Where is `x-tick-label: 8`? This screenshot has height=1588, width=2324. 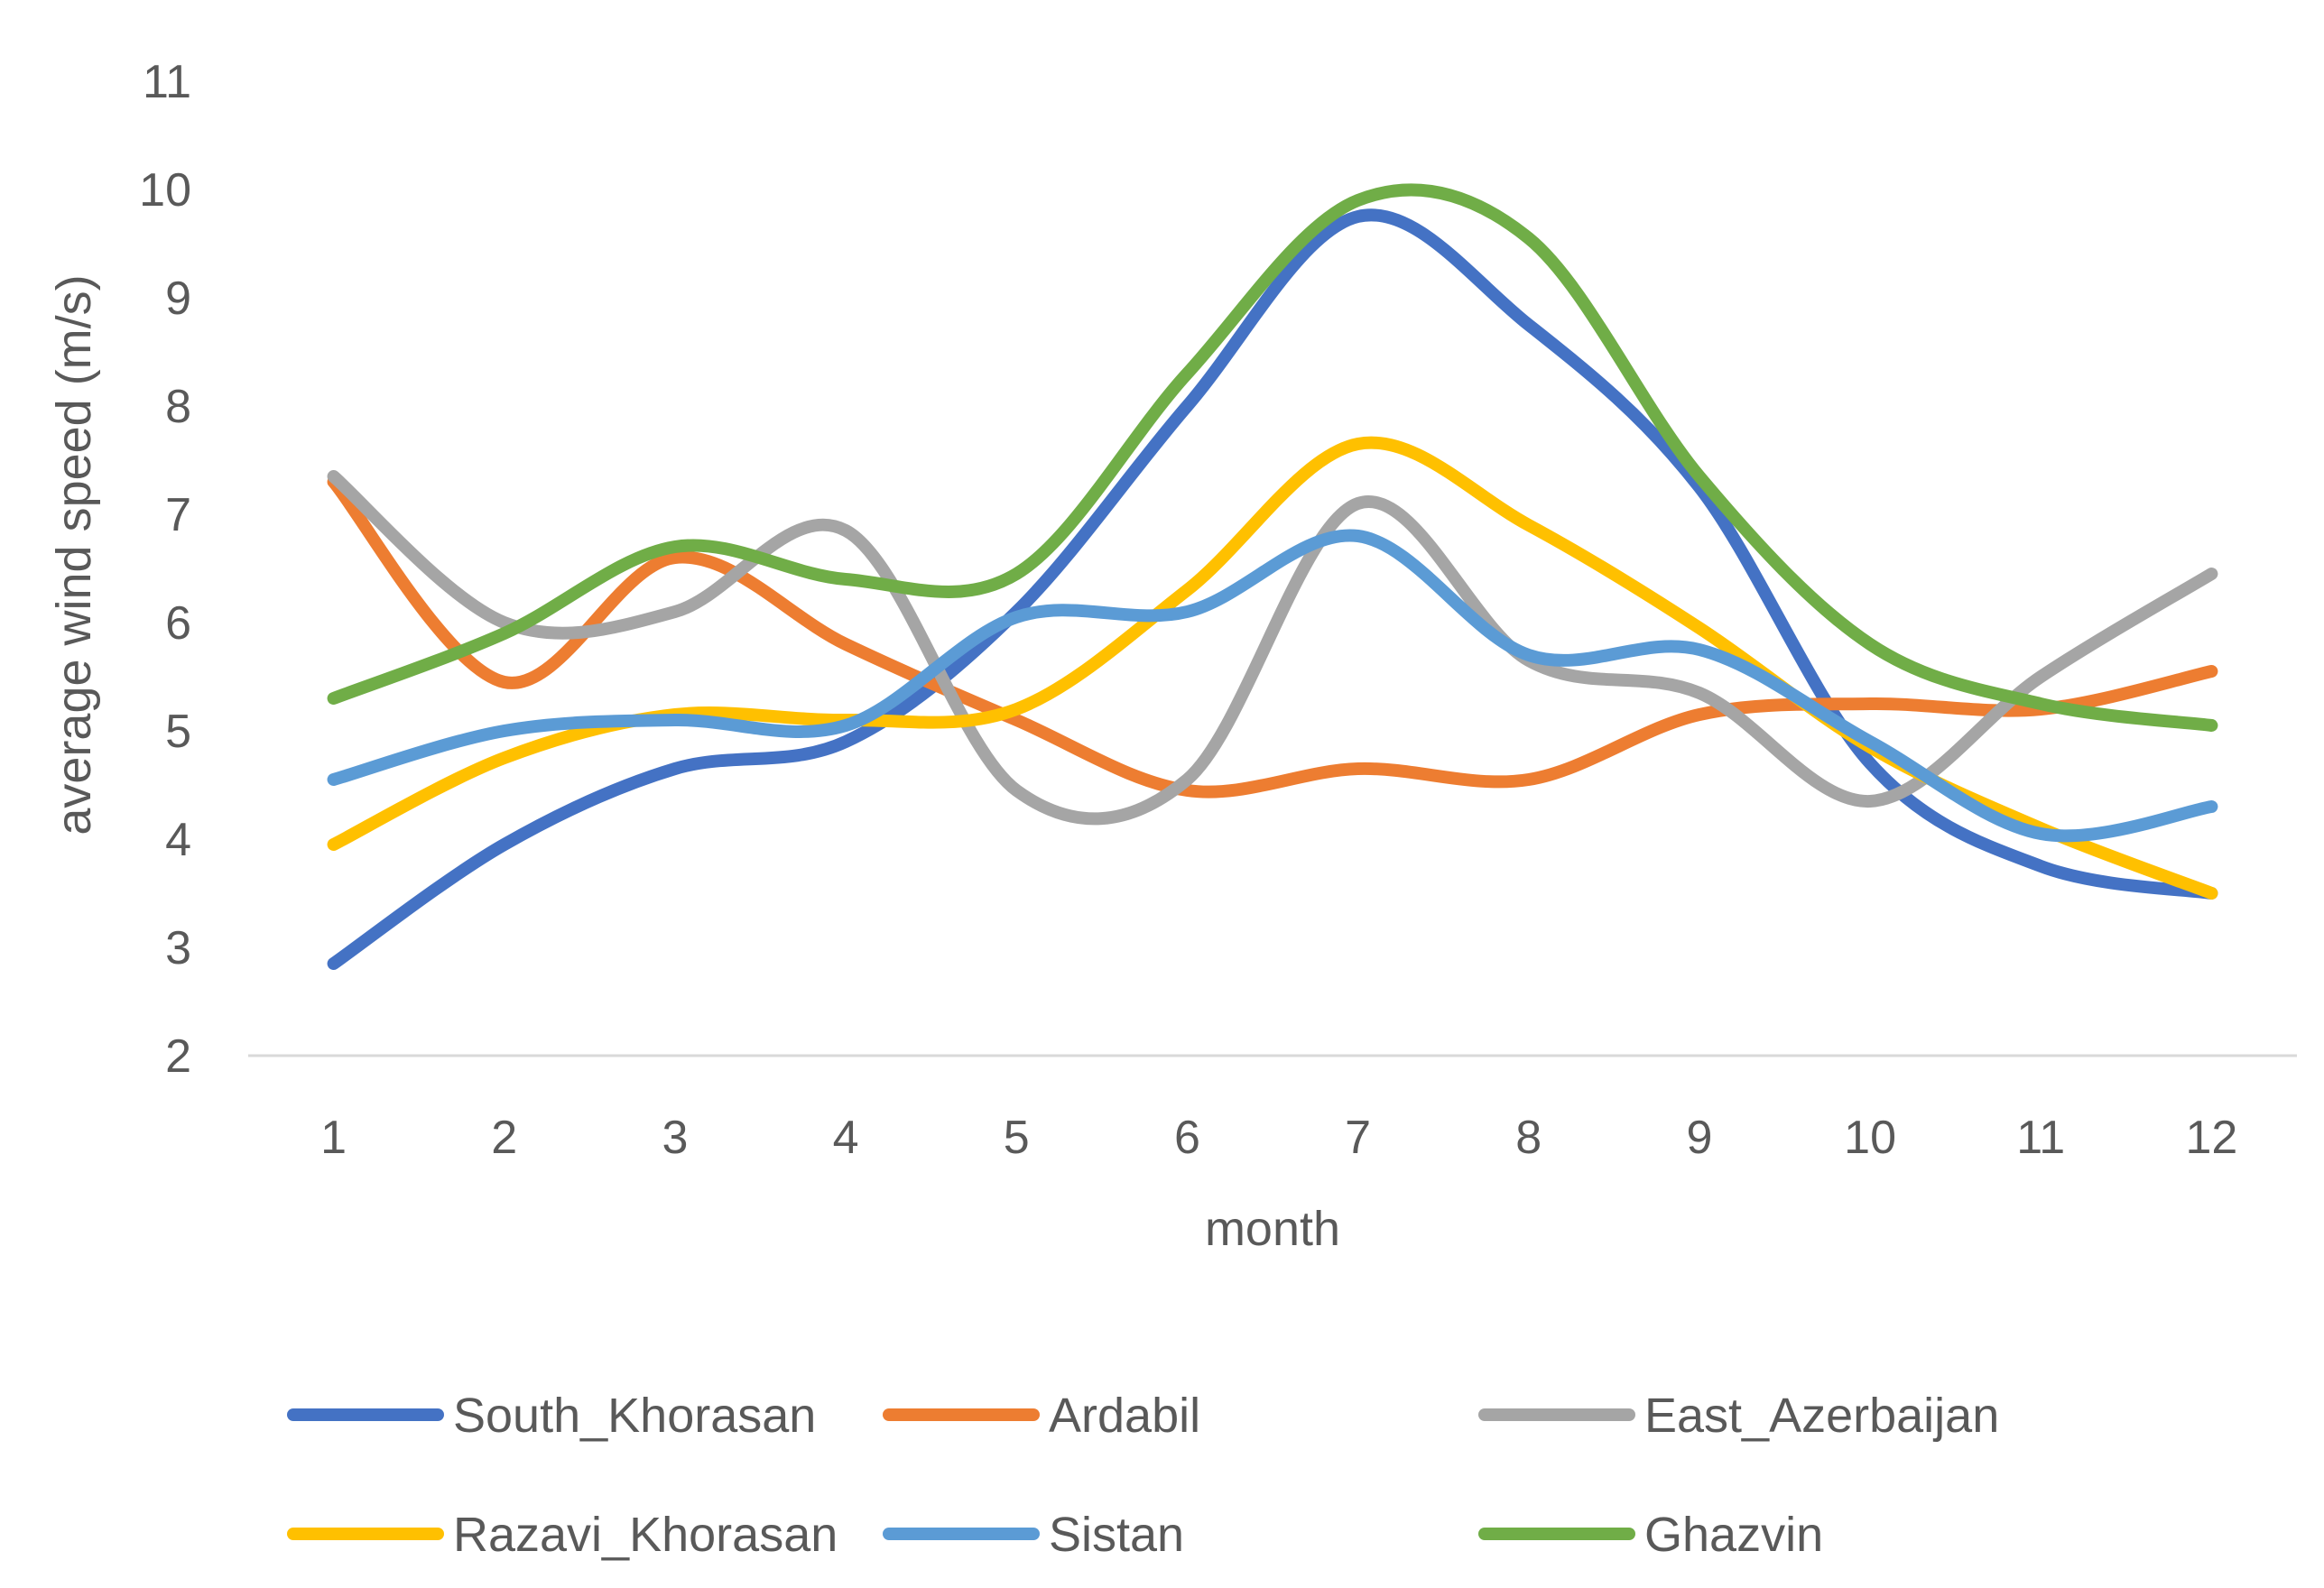
x-tick-label: 8 is located at coordinates (1528, 1138).